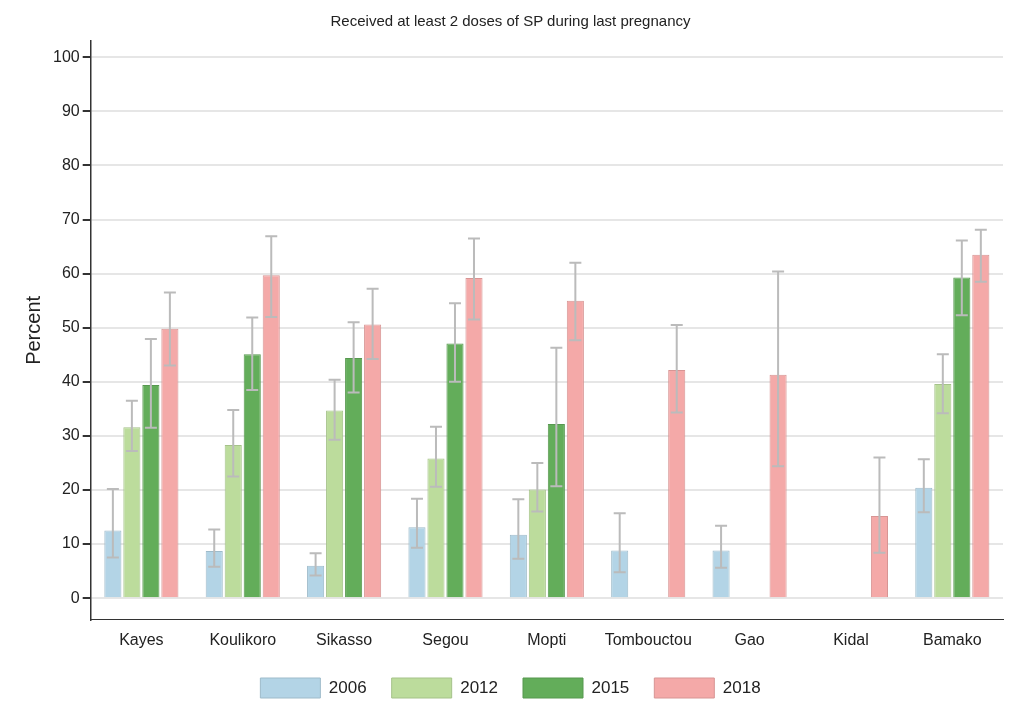 The image size is (1023, 719). Describe the element at coordinates (347, 687) in the screenshot. I see `legend-label: 2006` at that location.